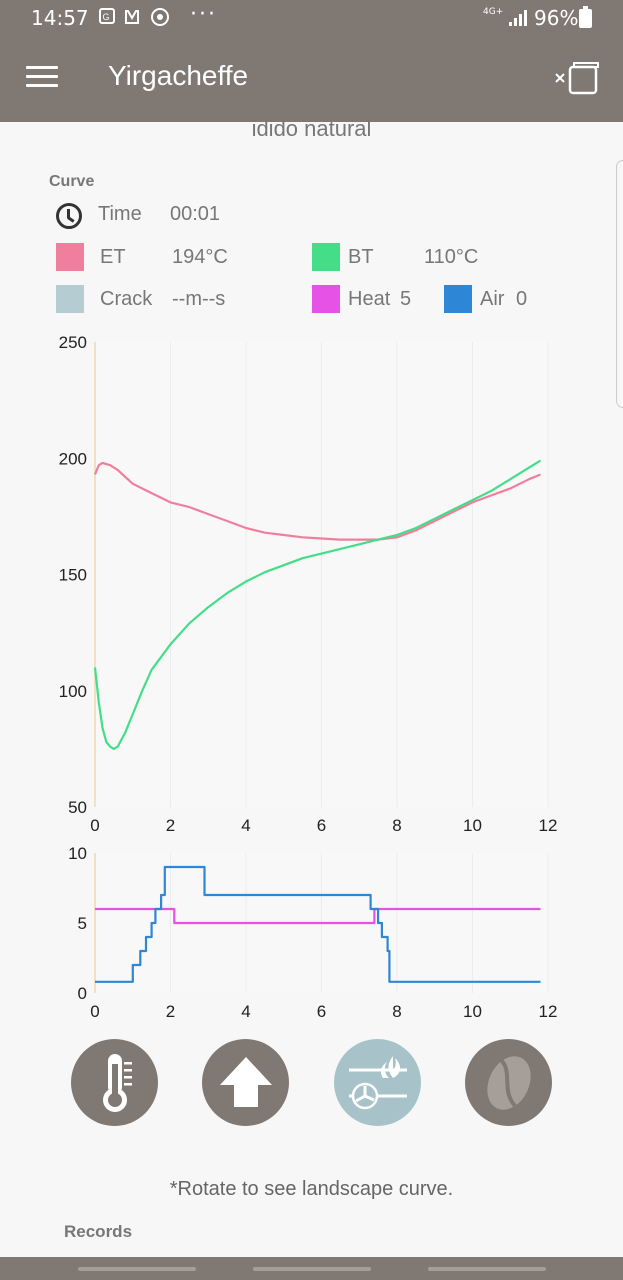 The image size is (623, 1280). I want to click on nav-handle-center, so click(312, 1269).